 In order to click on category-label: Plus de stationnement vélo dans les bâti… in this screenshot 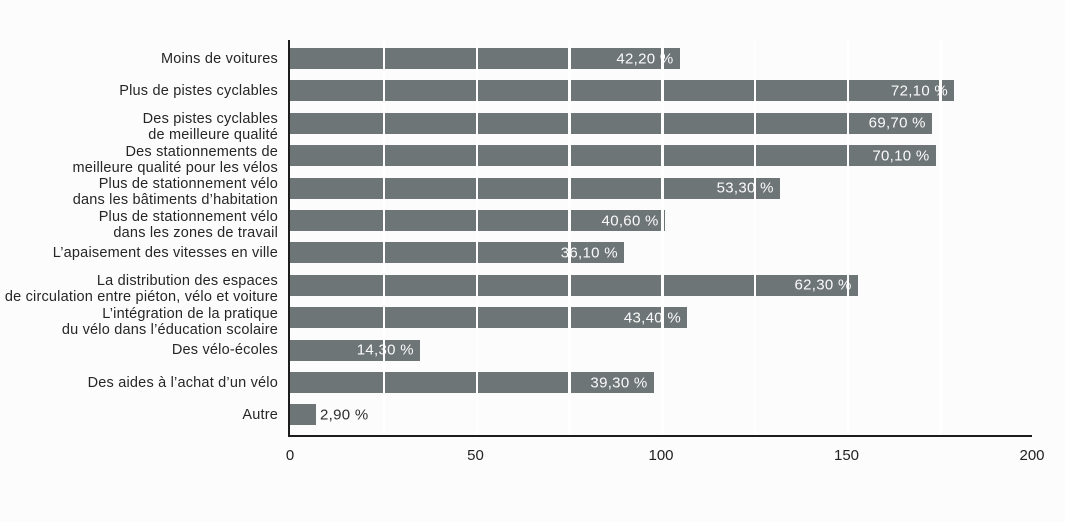, I will do `click(175, 192)`.